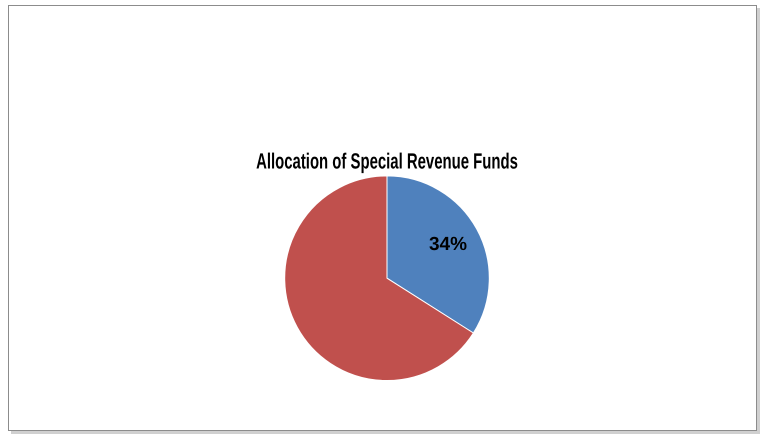  I want to click on chart-title: Allocation of Special Revenue Funds, so click(387, 160).